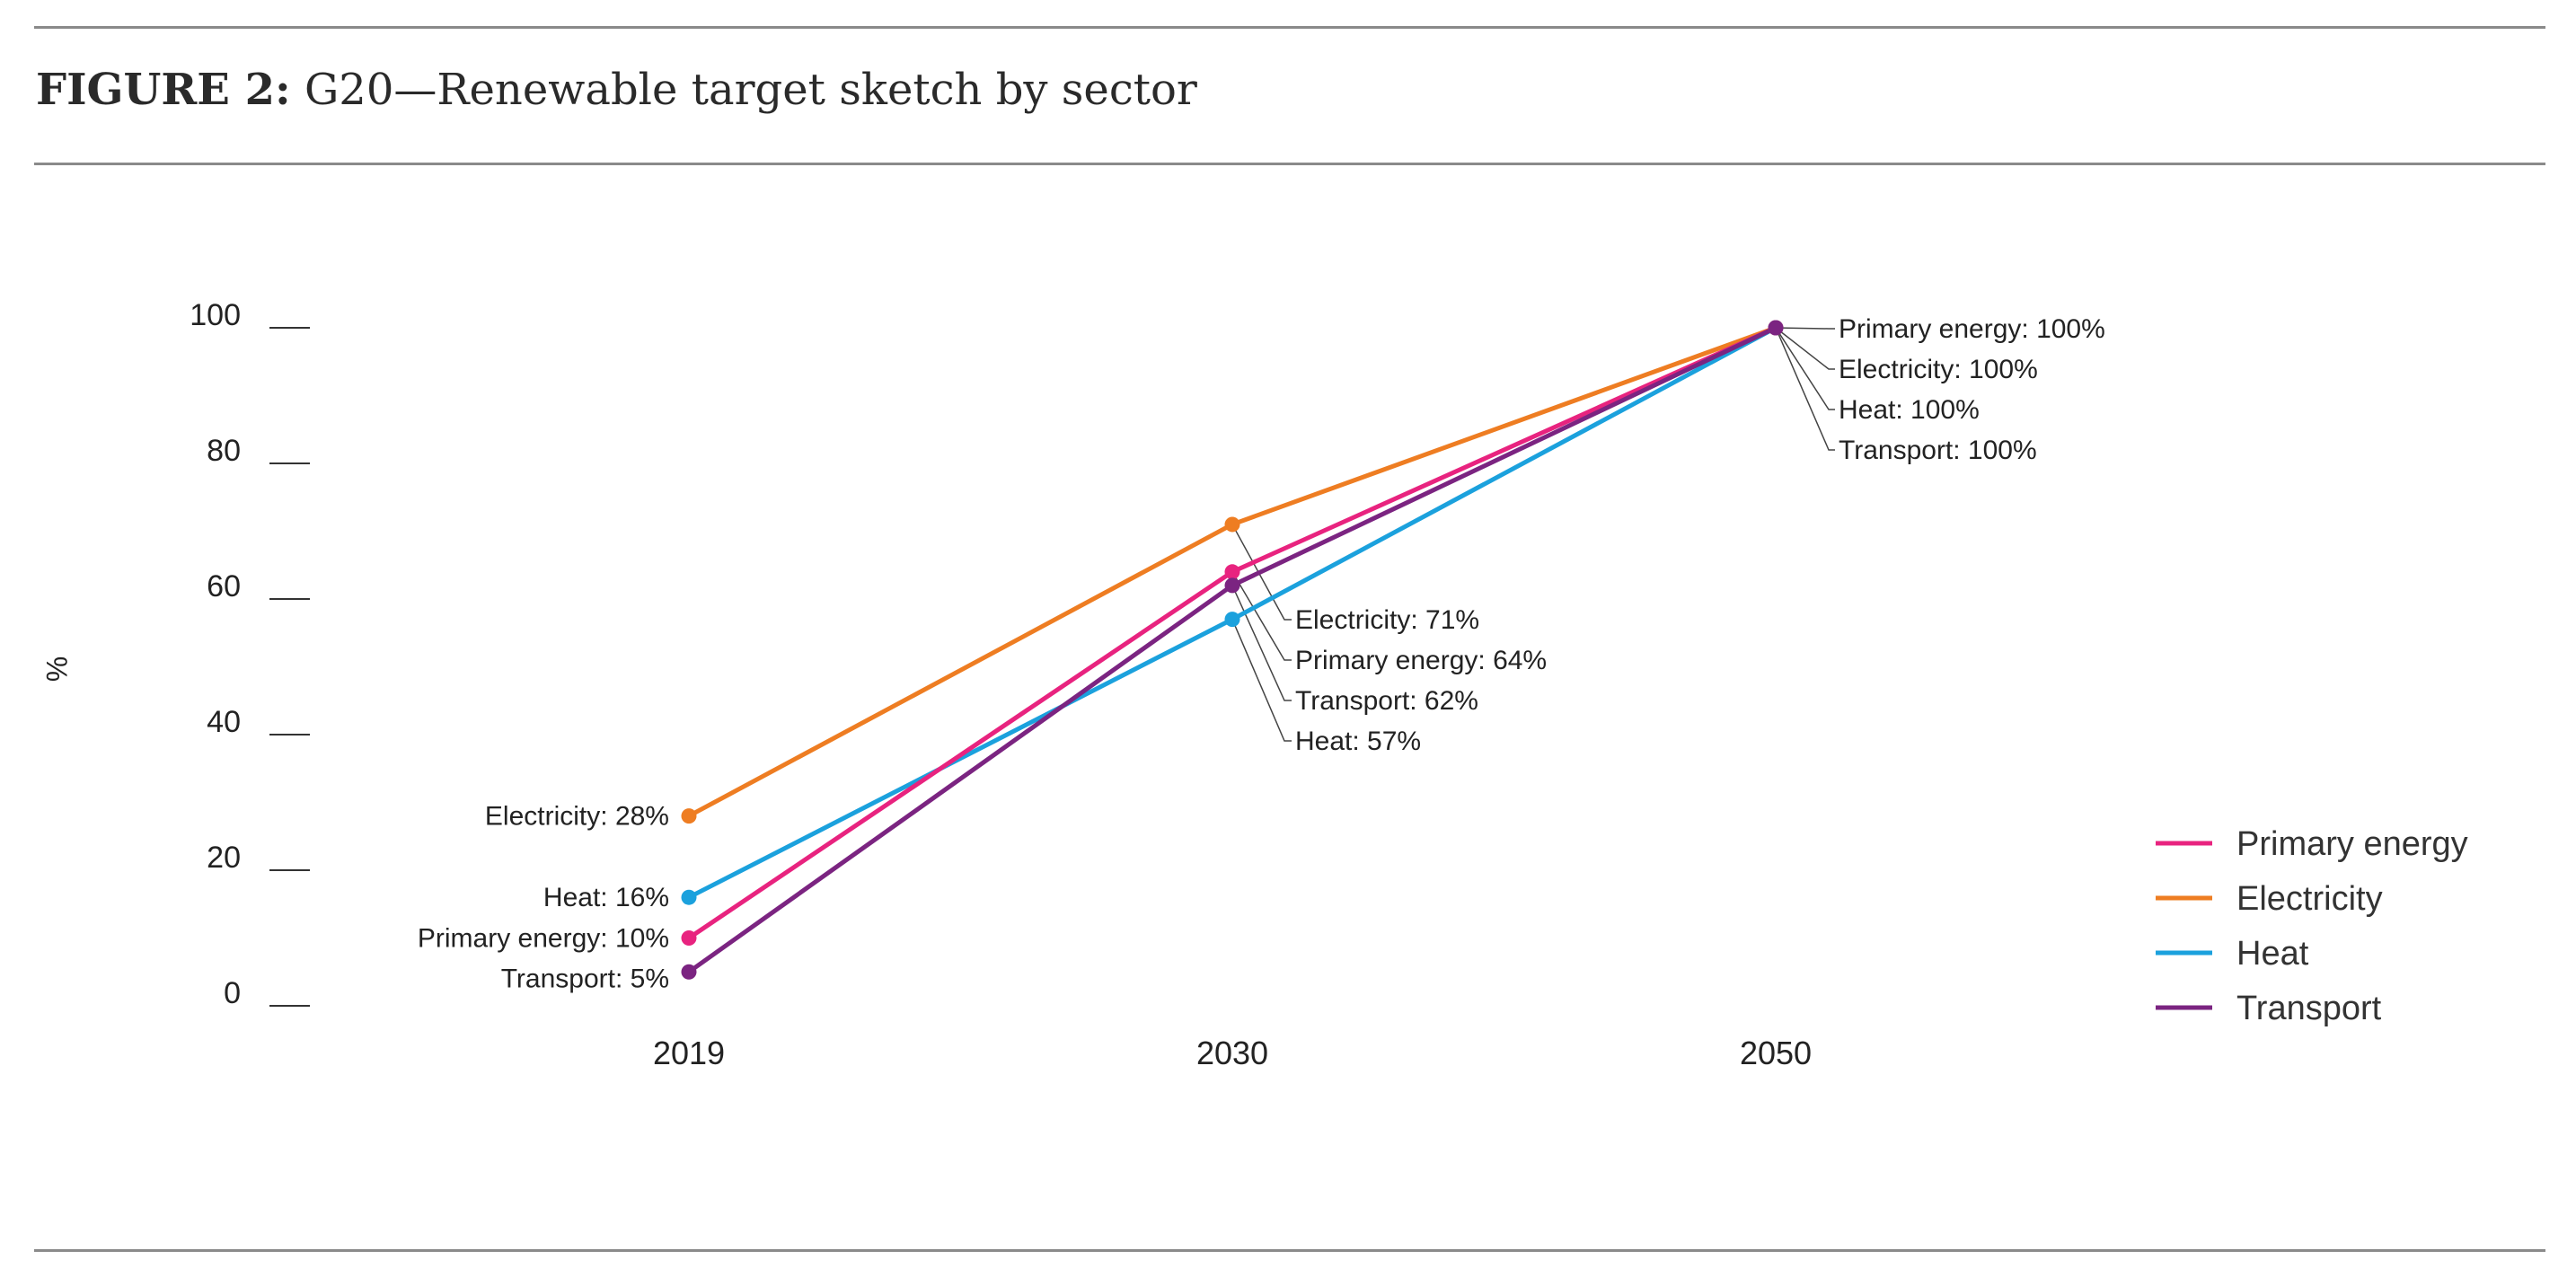 Image resolution: width=2576 pixels, height=1286 pixels. I want to click on x-tick-label: 2030, so click(1232, 1053).